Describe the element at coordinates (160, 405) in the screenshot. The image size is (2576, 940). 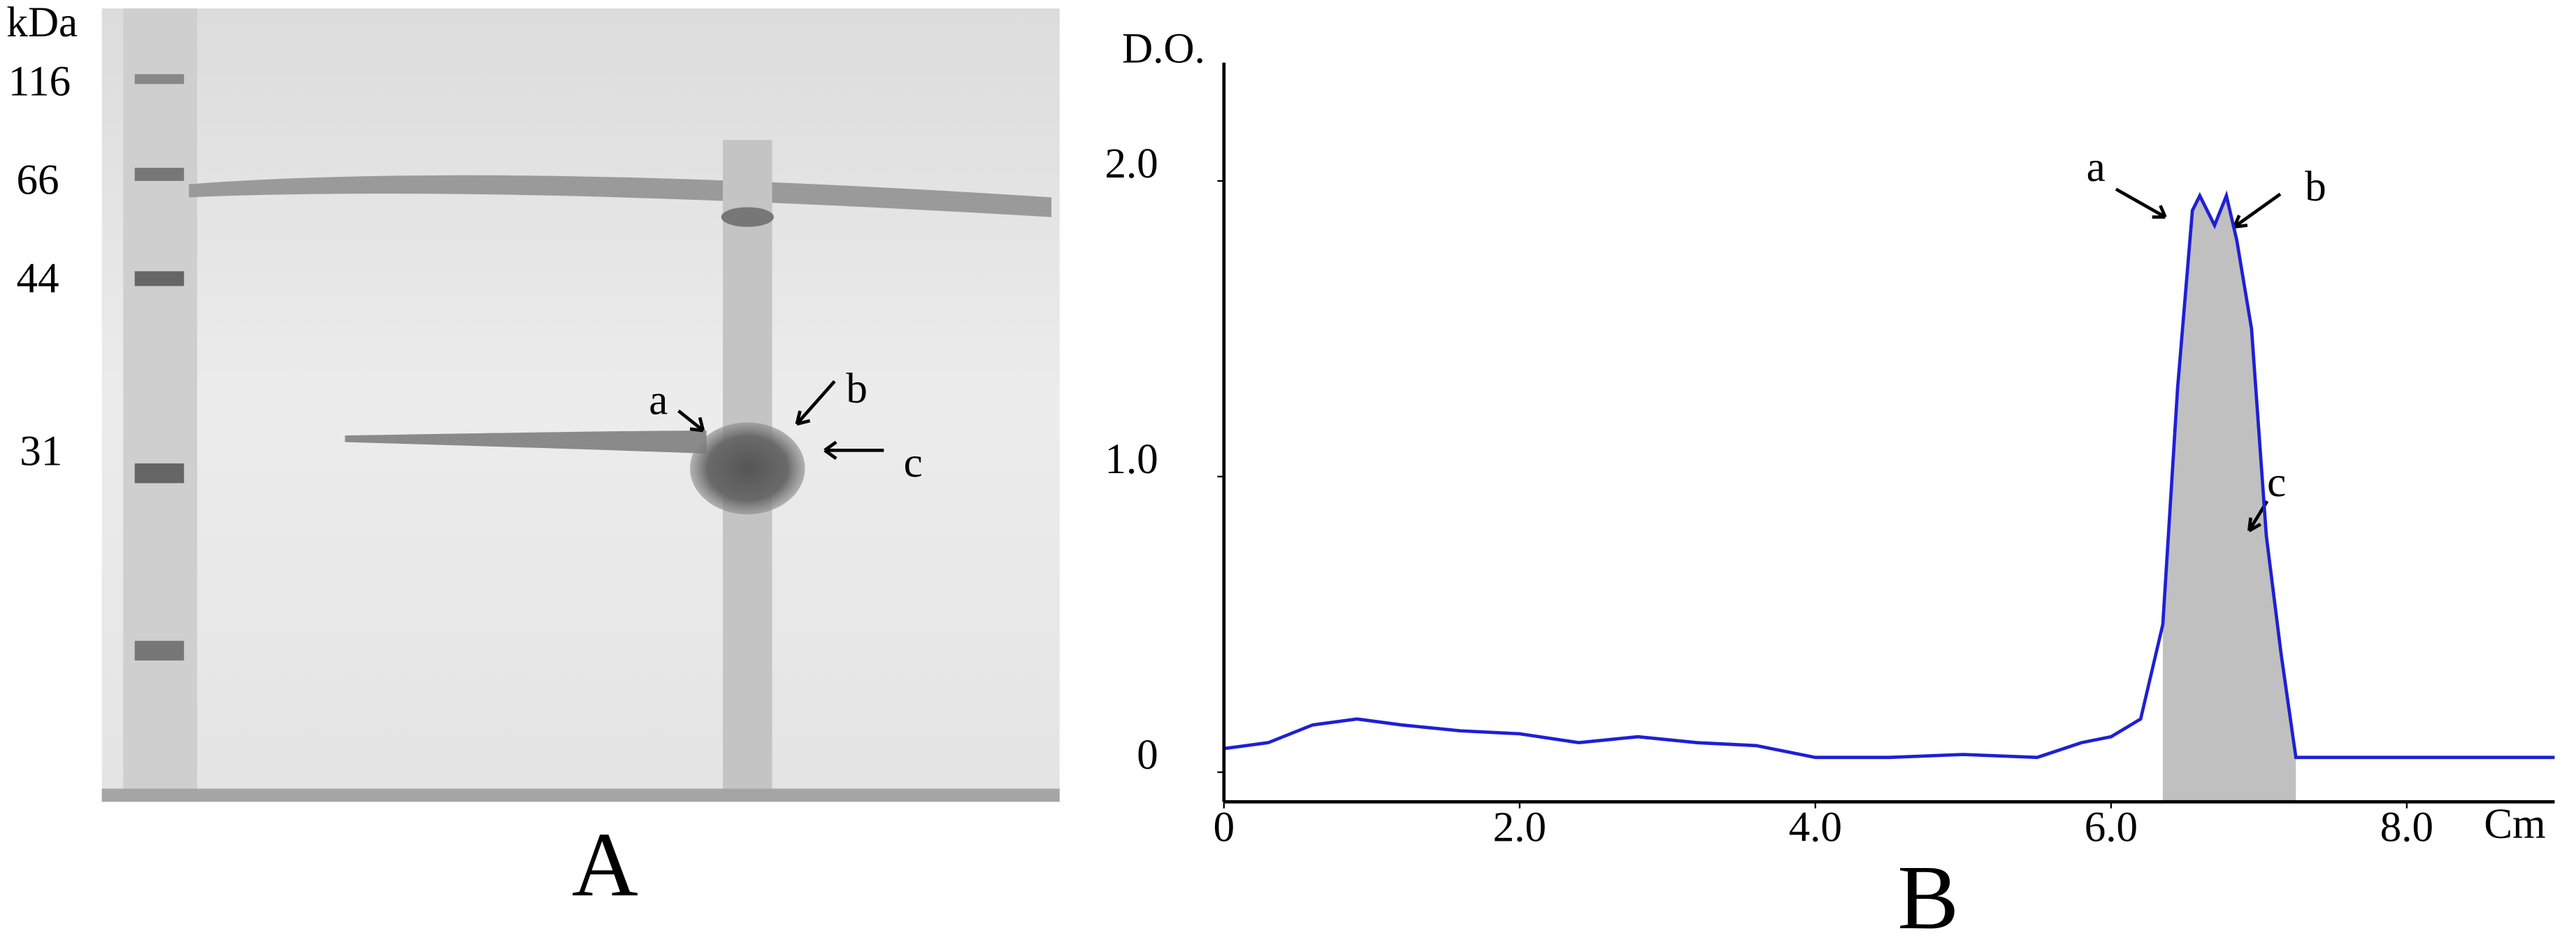
I see `ladder-lane` at that location.